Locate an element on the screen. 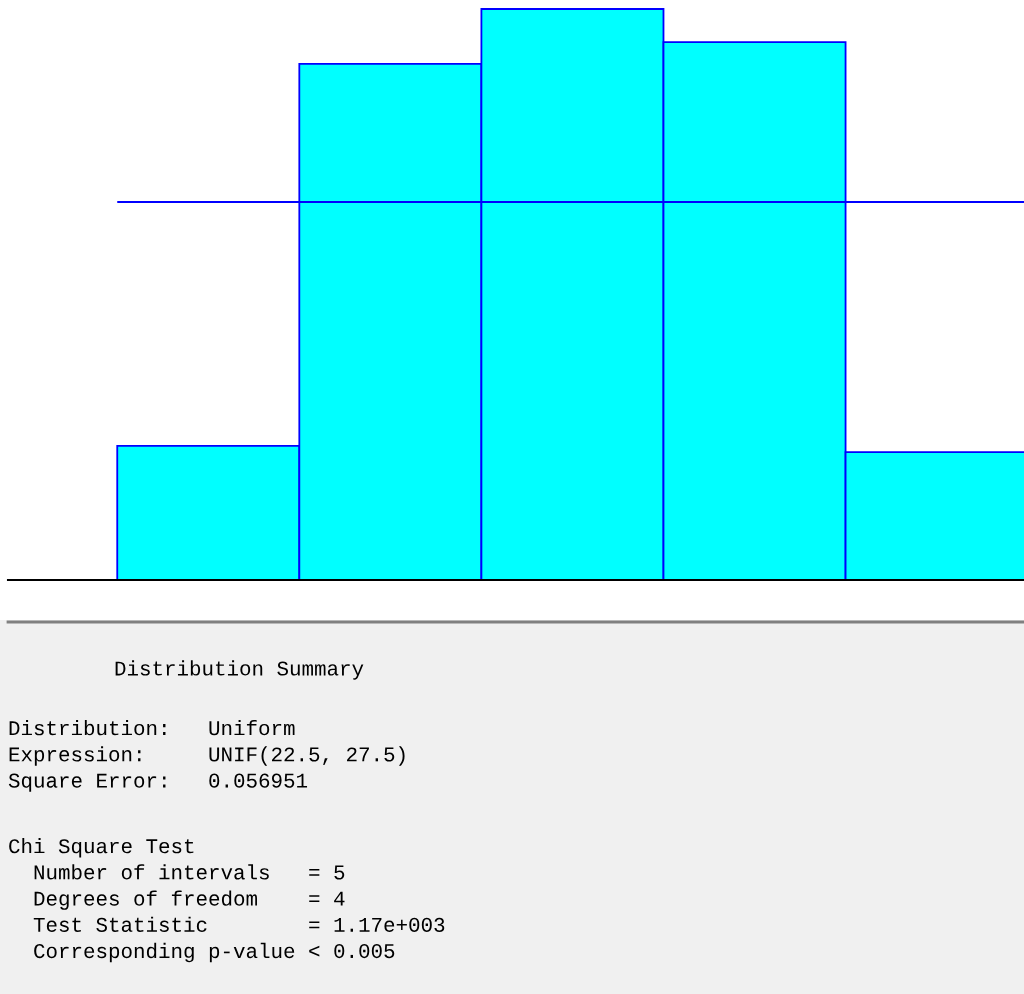 This screenshot has height=994, width=1024. text: Chi Square Test Number of intervals = 5 Degrees of freedom = 4 Test Statistic = 1.17e+003 Corresponding p-value < 0.005 is located at coordinates (227, 900).